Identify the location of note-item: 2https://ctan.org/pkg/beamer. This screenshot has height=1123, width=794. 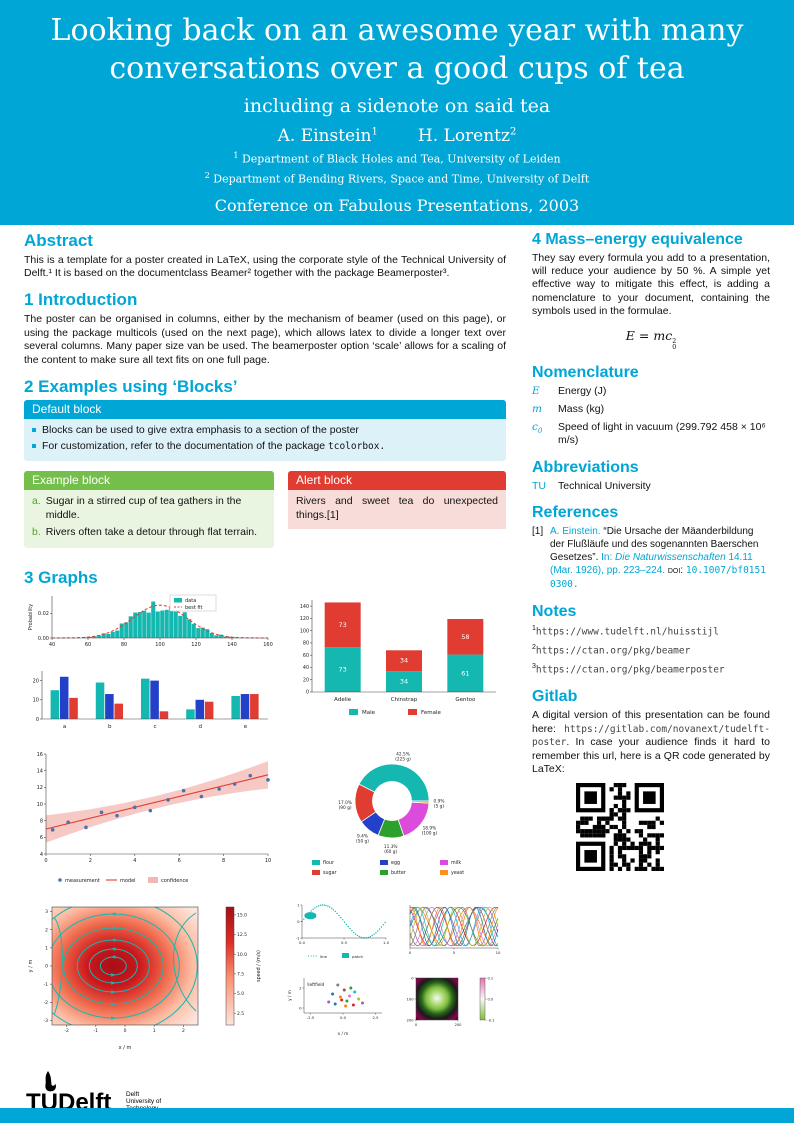
(611, 650).